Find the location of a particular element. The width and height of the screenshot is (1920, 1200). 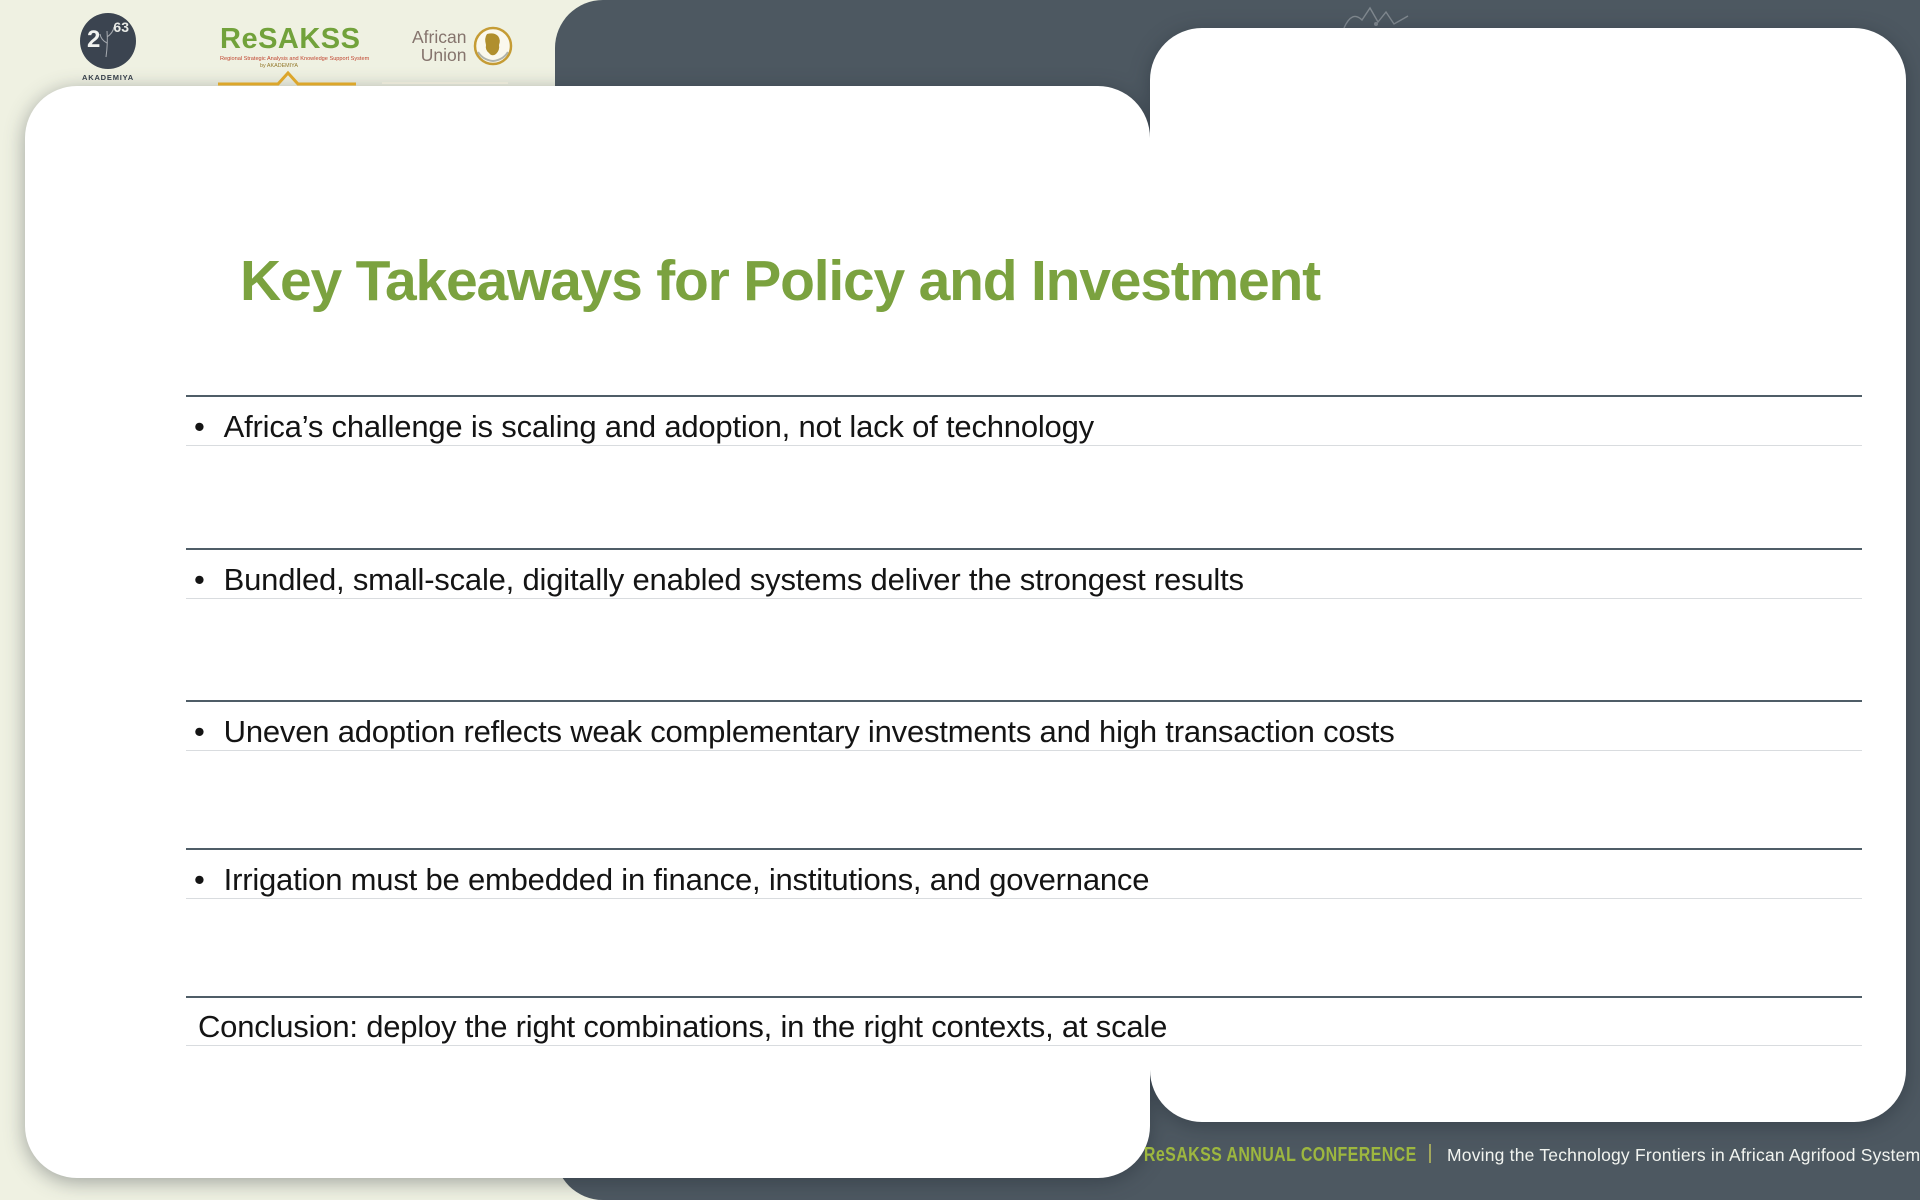

african-union-line1: African is located at coordinates (439, 37).